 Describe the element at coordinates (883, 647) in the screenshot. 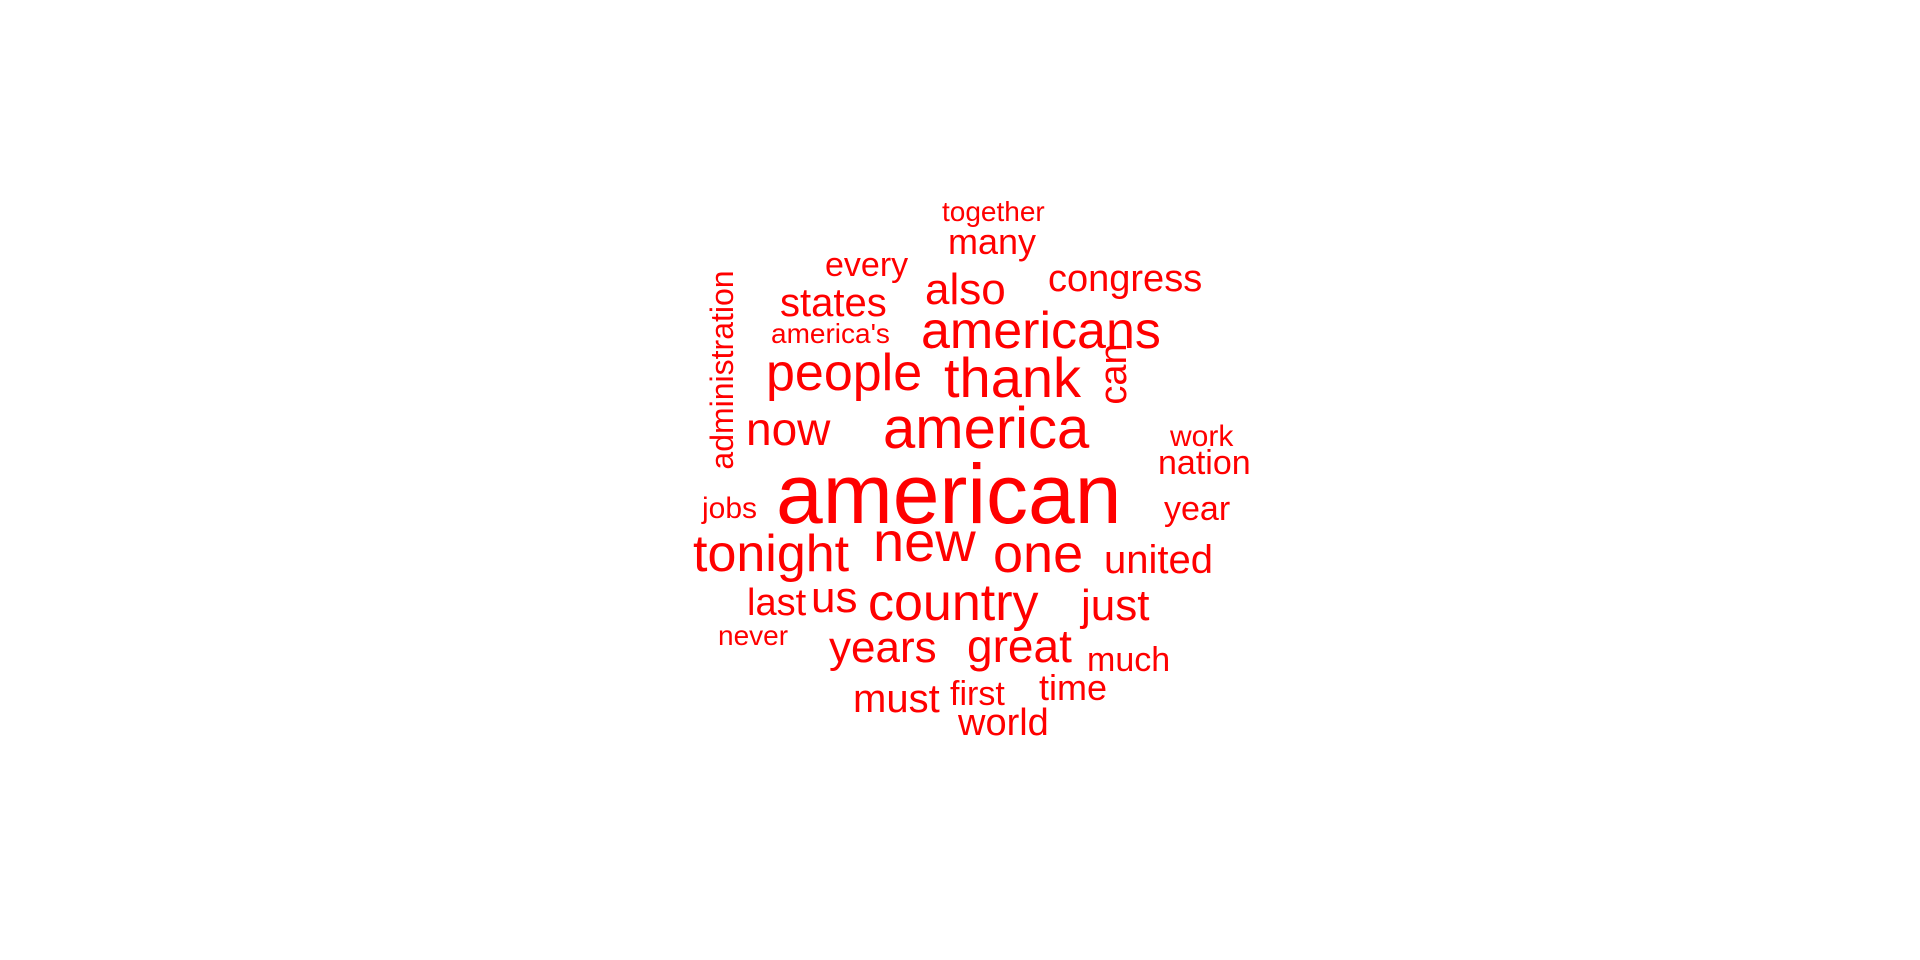

I see `word-years: years` at that location.